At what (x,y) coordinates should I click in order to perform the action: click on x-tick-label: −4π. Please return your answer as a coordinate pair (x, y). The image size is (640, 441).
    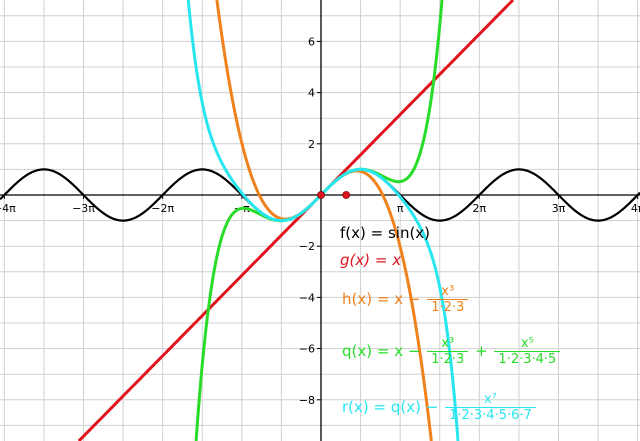
    Looking at the image, I should click on (8, 208).